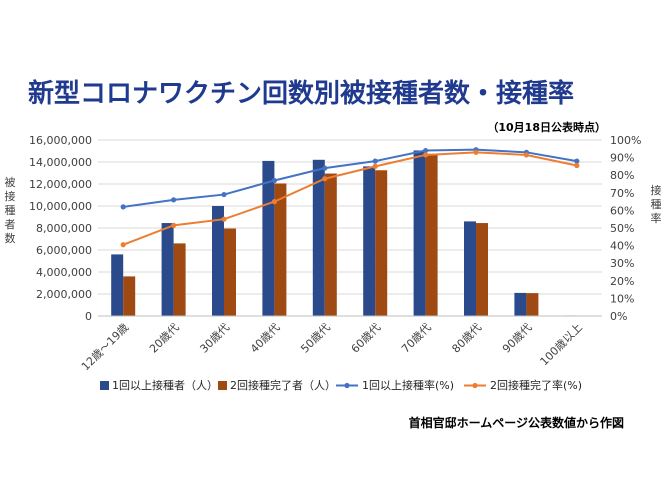 This screenshot has height=502, width=670. Describe the element at coordinates (10, 182) in the screenshot. I see `axis-label-char: 被` at that location.